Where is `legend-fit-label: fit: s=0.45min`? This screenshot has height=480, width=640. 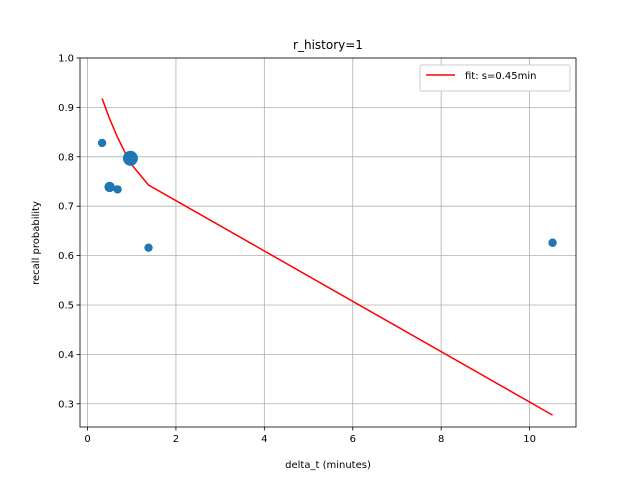
legend-fit-label: fit: s=0.45min is located at coordinates (500, 76).